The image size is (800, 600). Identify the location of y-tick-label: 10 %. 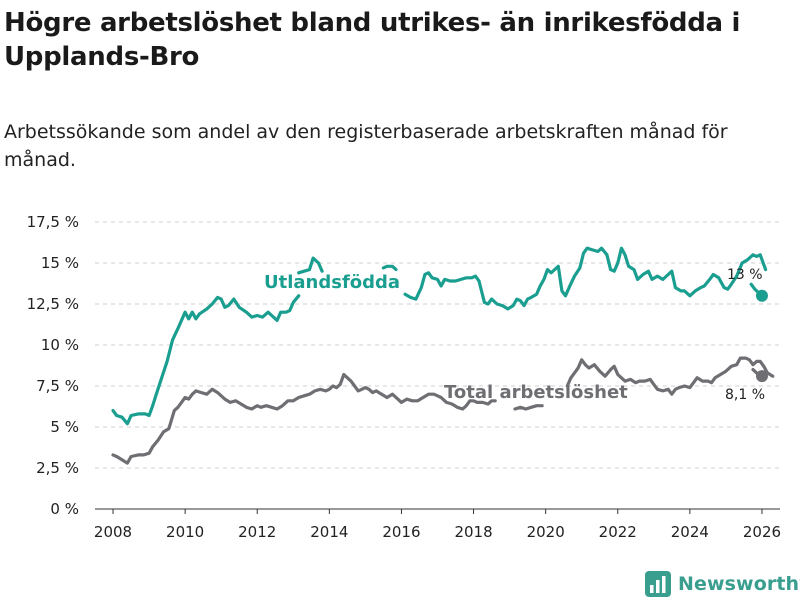
(60, 345).